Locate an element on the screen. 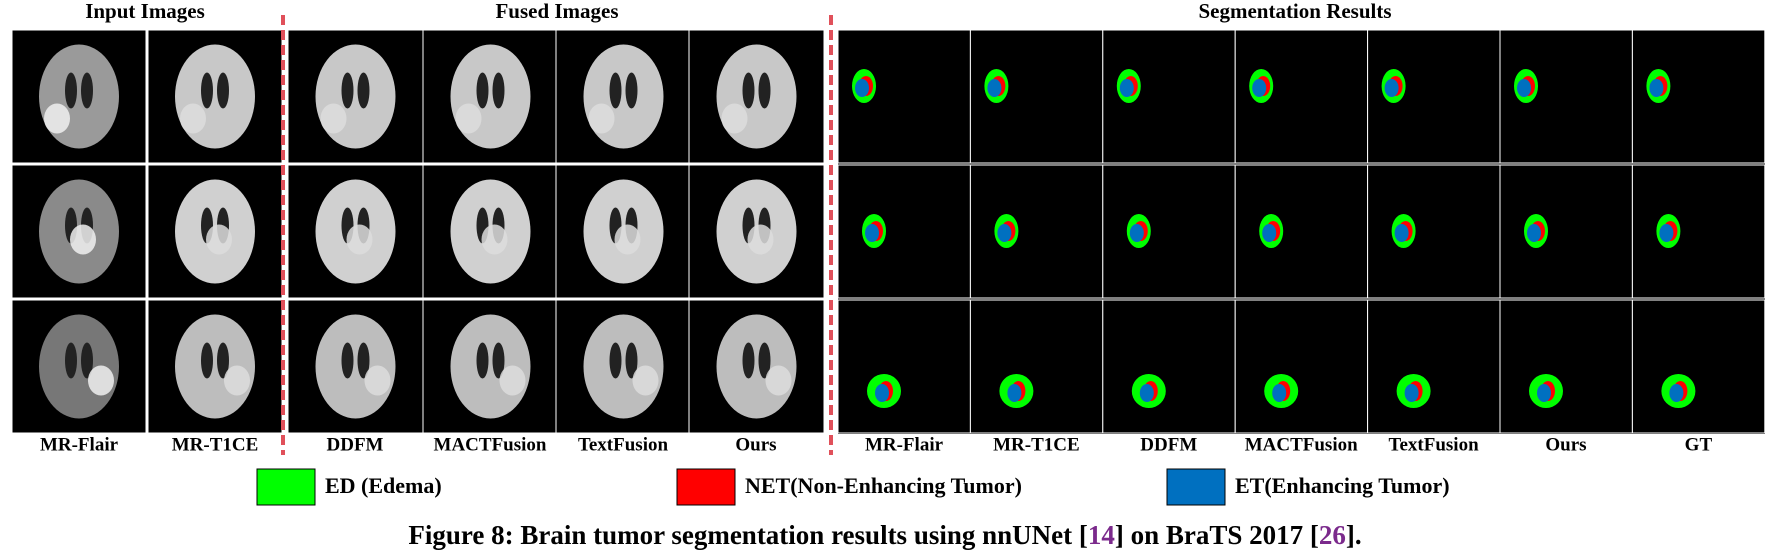  column-label: DDFM is located at coordinates (355, 444).